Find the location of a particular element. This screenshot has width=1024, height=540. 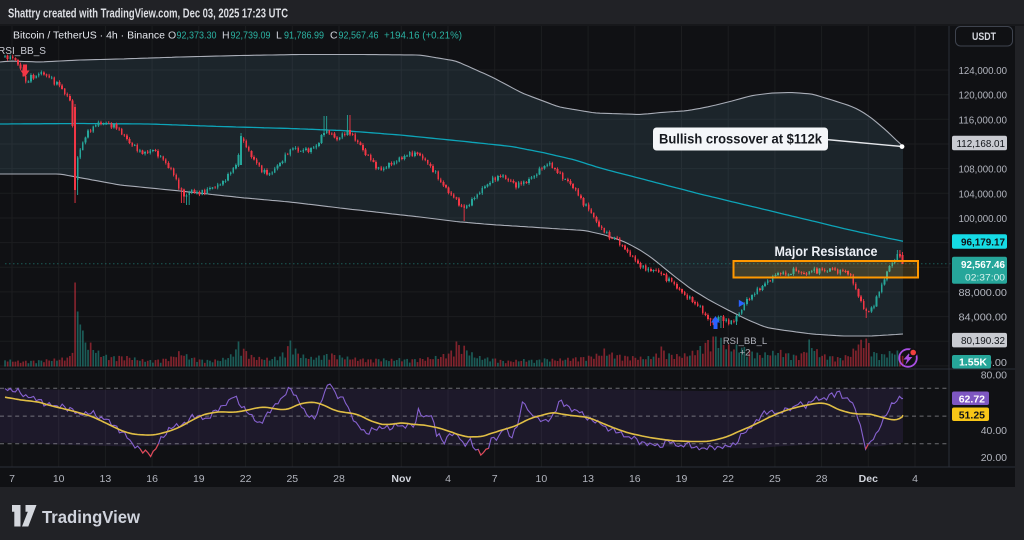

svg-text: 20.00 is located at coordinates (994, 458).